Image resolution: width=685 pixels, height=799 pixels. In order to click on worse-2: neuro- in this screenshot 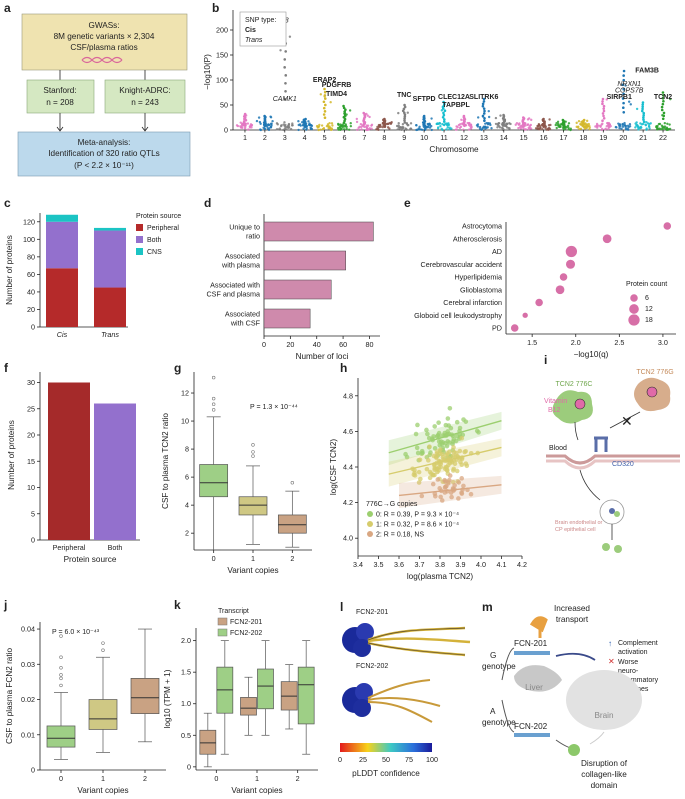, I will do `click(628, 671)`.